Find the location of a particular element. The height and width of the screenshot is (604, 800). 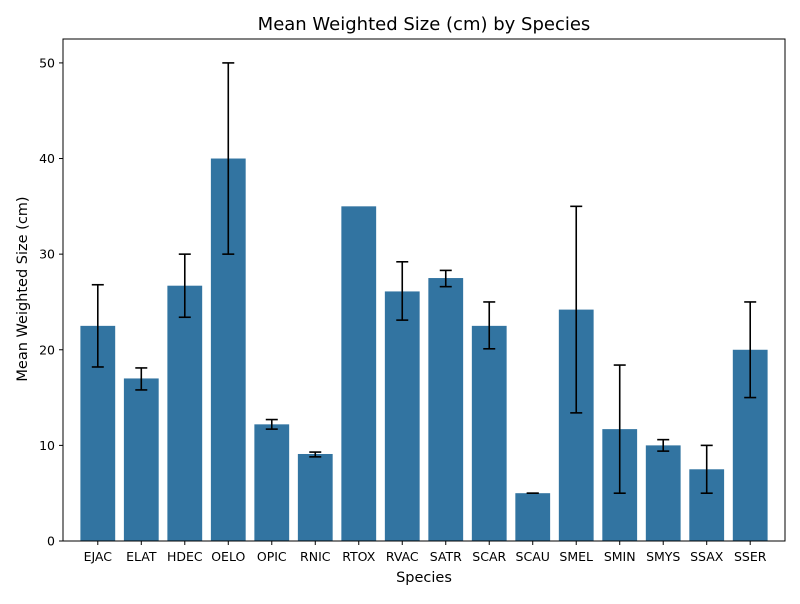

error-bar-oelo is located at coordinates (228, 158).